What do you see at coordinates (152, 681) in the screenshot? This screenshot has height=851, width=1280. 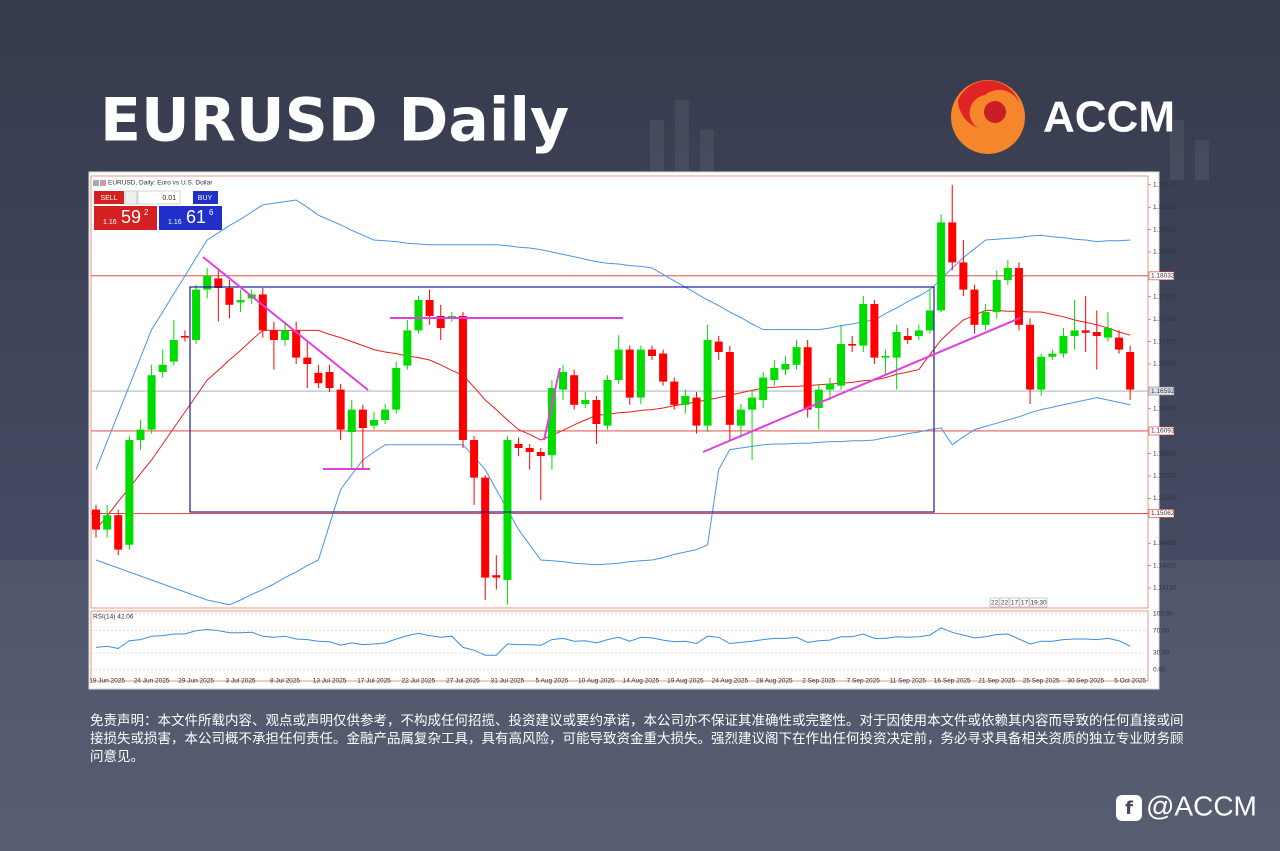 I see `x-tick-label: 24 Jun 2025` at bounding box center [152, 681].